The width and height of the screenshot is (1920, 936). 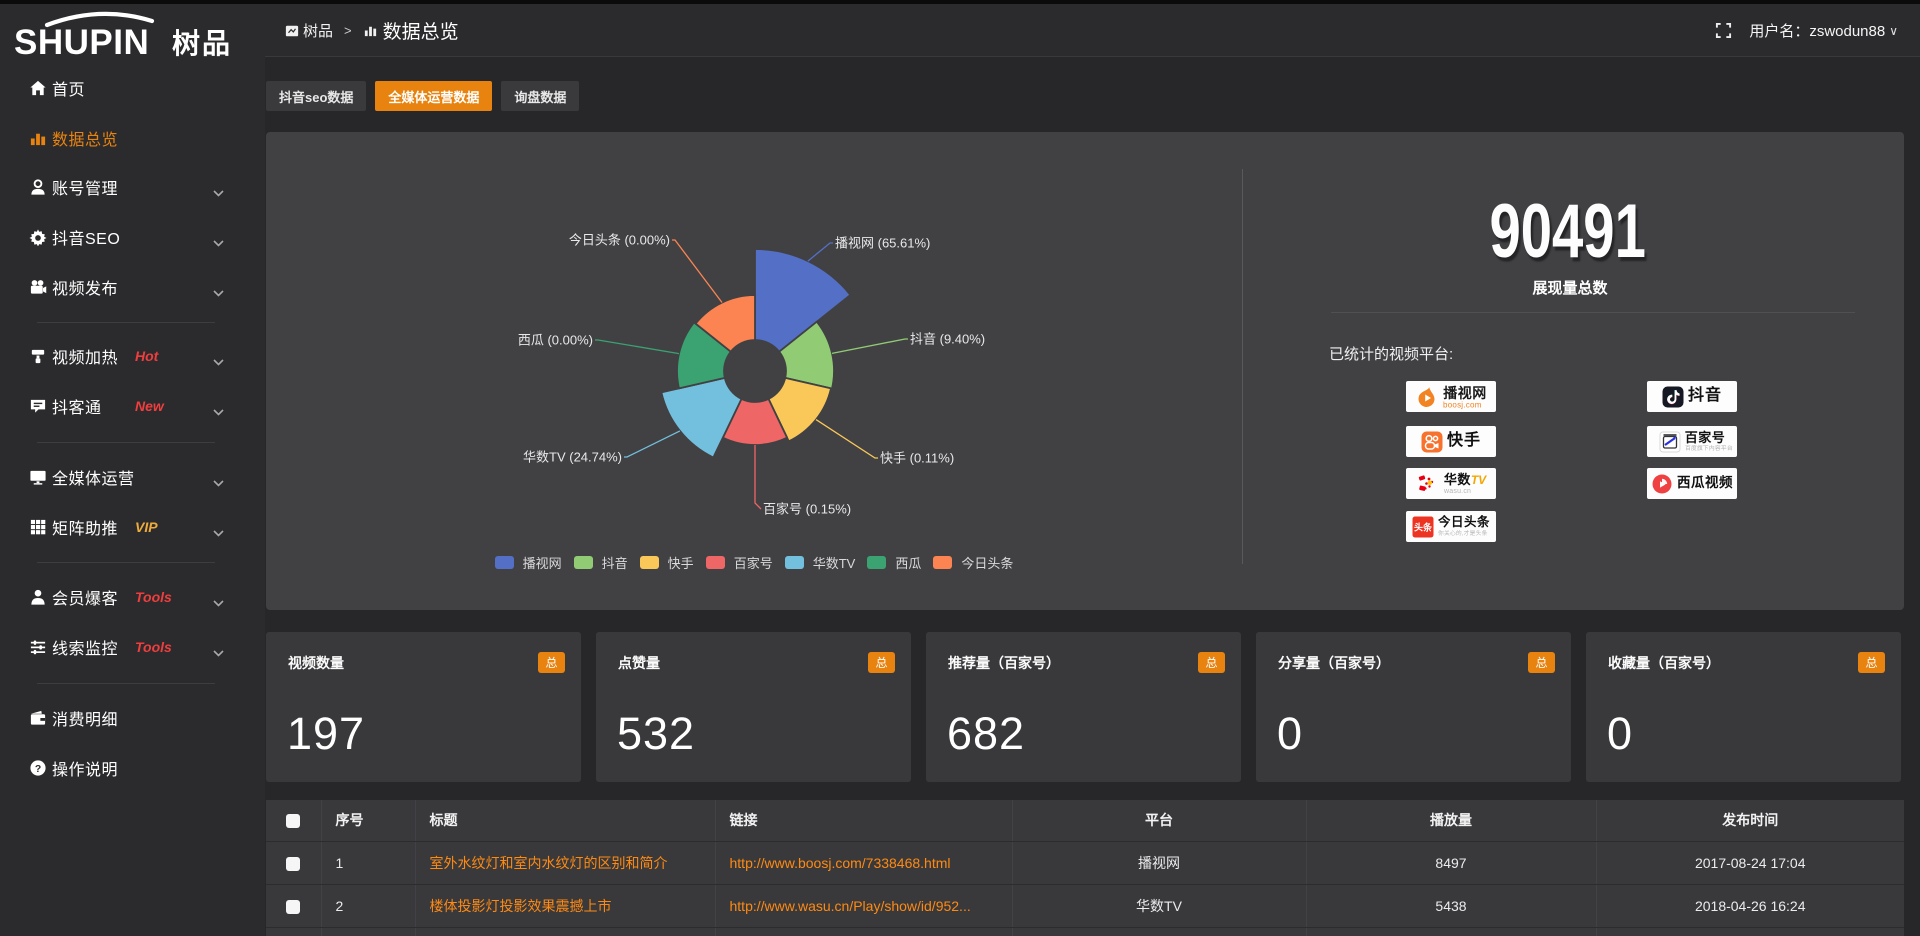 What do you see at coordinates (666, 562) in the screenshot?
I see `legend-item-2: 快手` at bounding box center [666, 562].